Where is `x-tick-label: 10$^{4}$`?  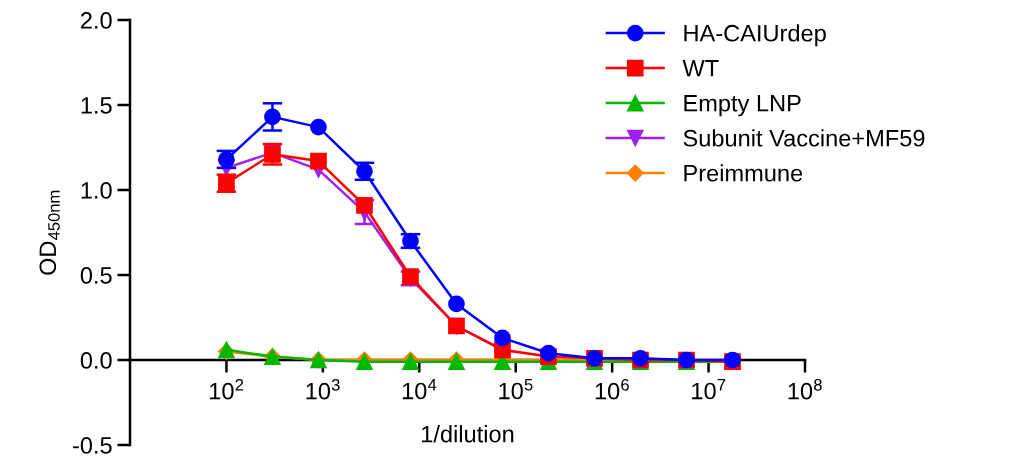
x-tick-label: 10$^{4}$ is located at coordinates (419, 389).